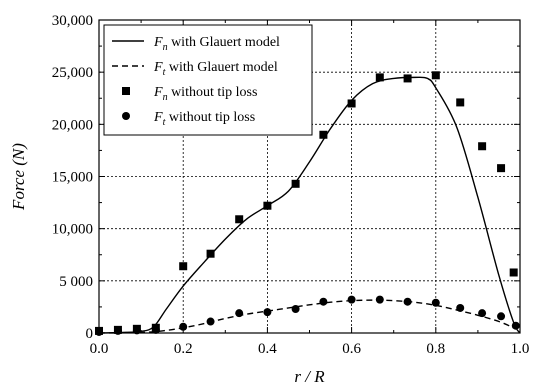 The width and height of the screenshot is (535, 392). Describe the element at coordinates (99, 349) in the screenshot. I see `x-tick-label: 0.0` at that location.